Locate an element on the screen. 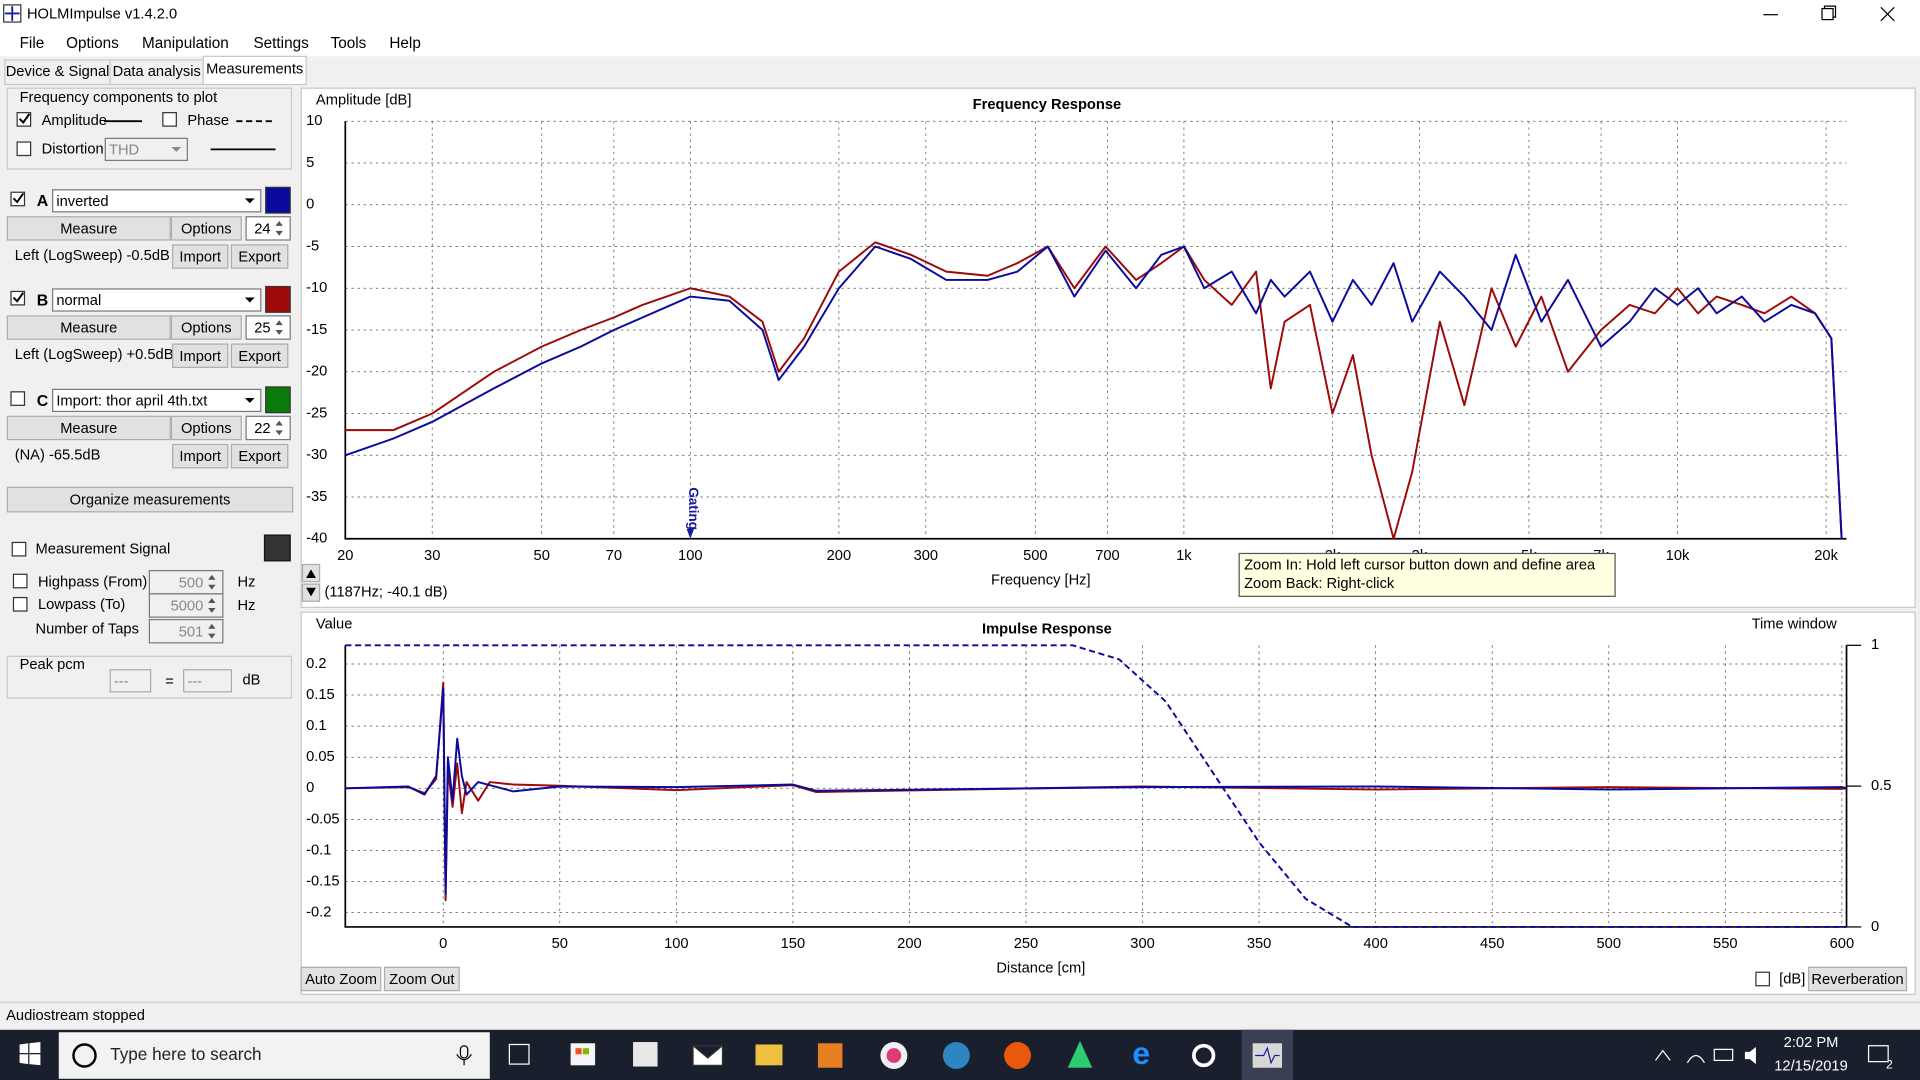  tab-label: Data analysis is located at coordinates (157, 72).